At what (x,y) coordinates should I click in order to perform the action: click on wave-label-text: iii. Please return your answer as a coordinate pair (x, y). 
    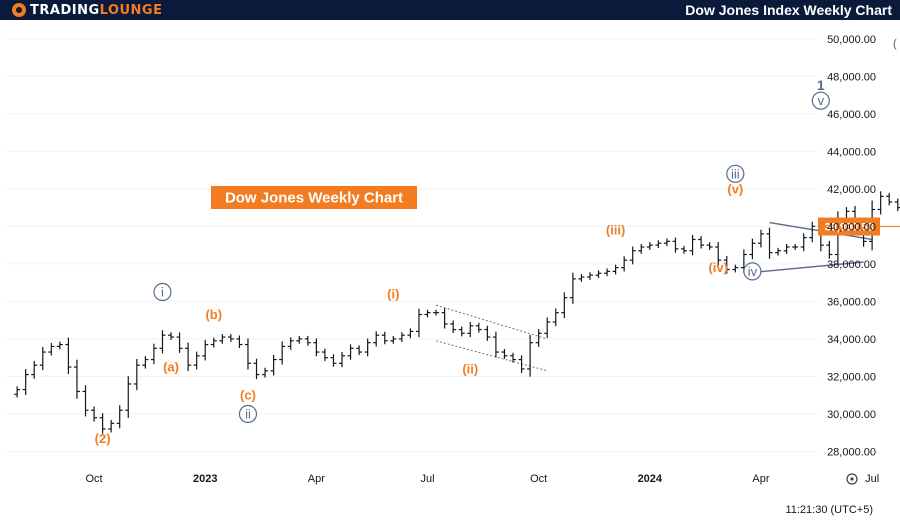
    Looking at the image, I should click on (735, 173).